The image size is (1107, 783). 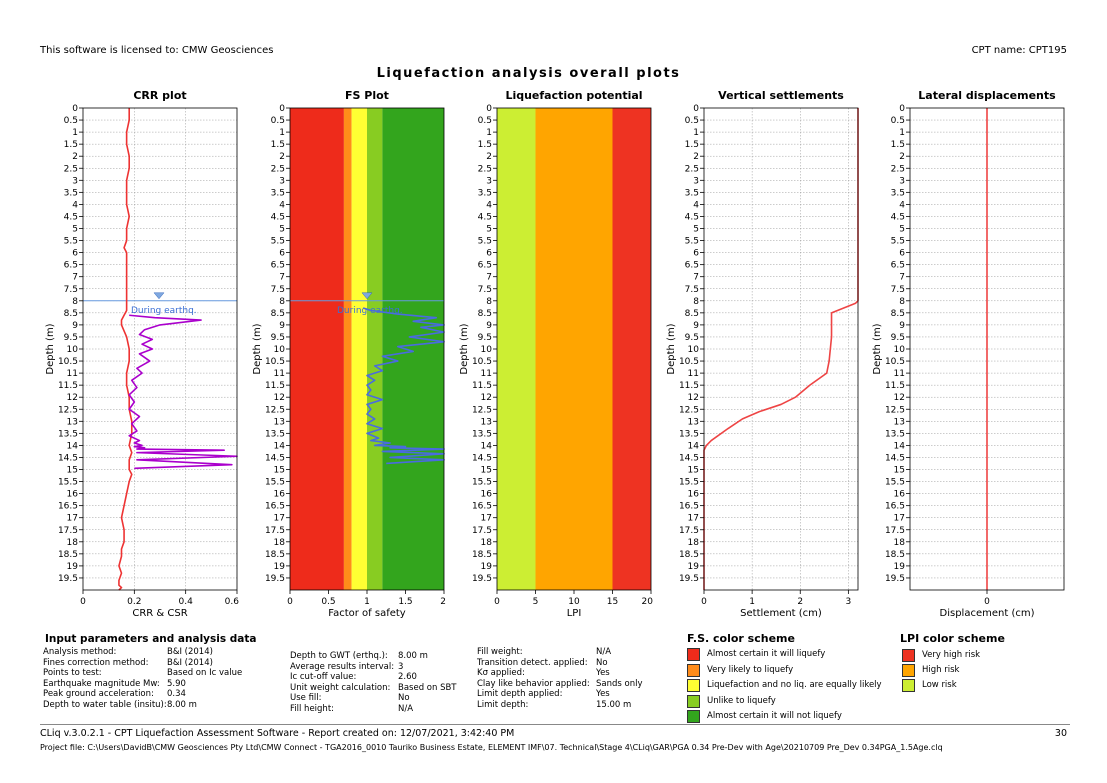 I want to click on y-tick-label: 15.5, so click(x=68, y=483).